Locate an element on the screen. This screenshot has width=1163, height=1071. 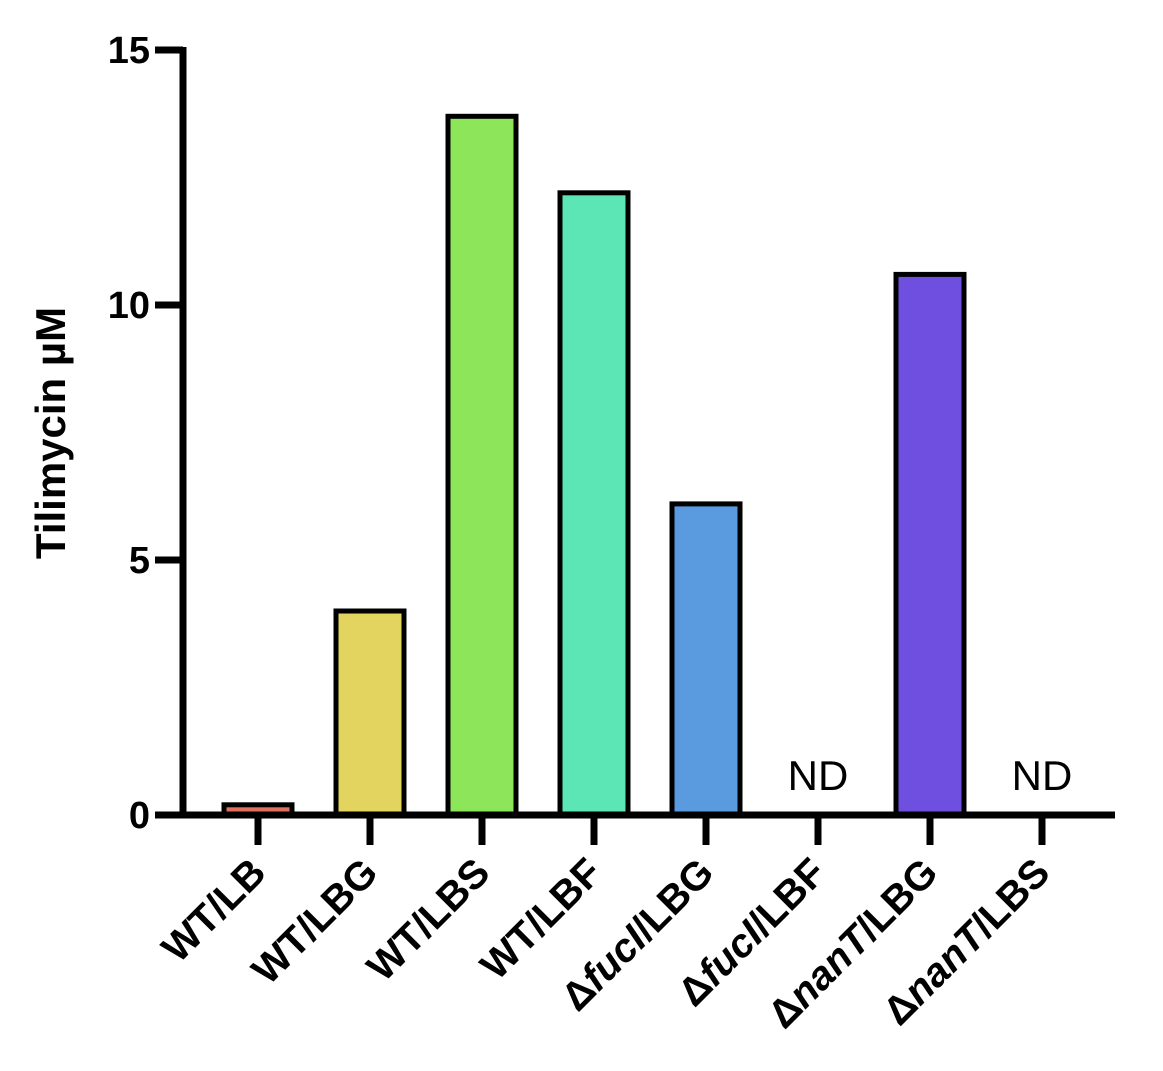
y-axis-label: Tilimycin µM is located at coordinates (50, 433).